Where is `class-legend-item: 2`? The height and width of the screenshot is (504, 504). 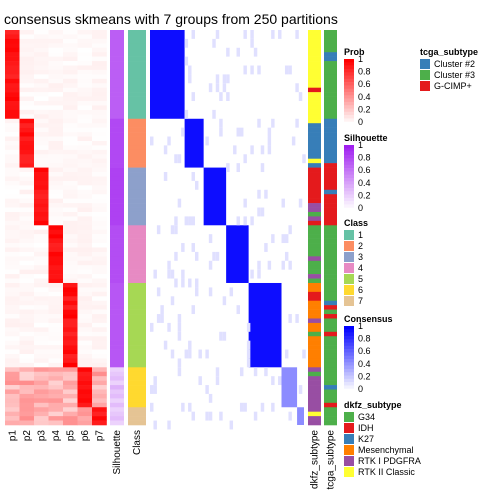
class-legend-item: 2 is located at coordinates (360, 246).